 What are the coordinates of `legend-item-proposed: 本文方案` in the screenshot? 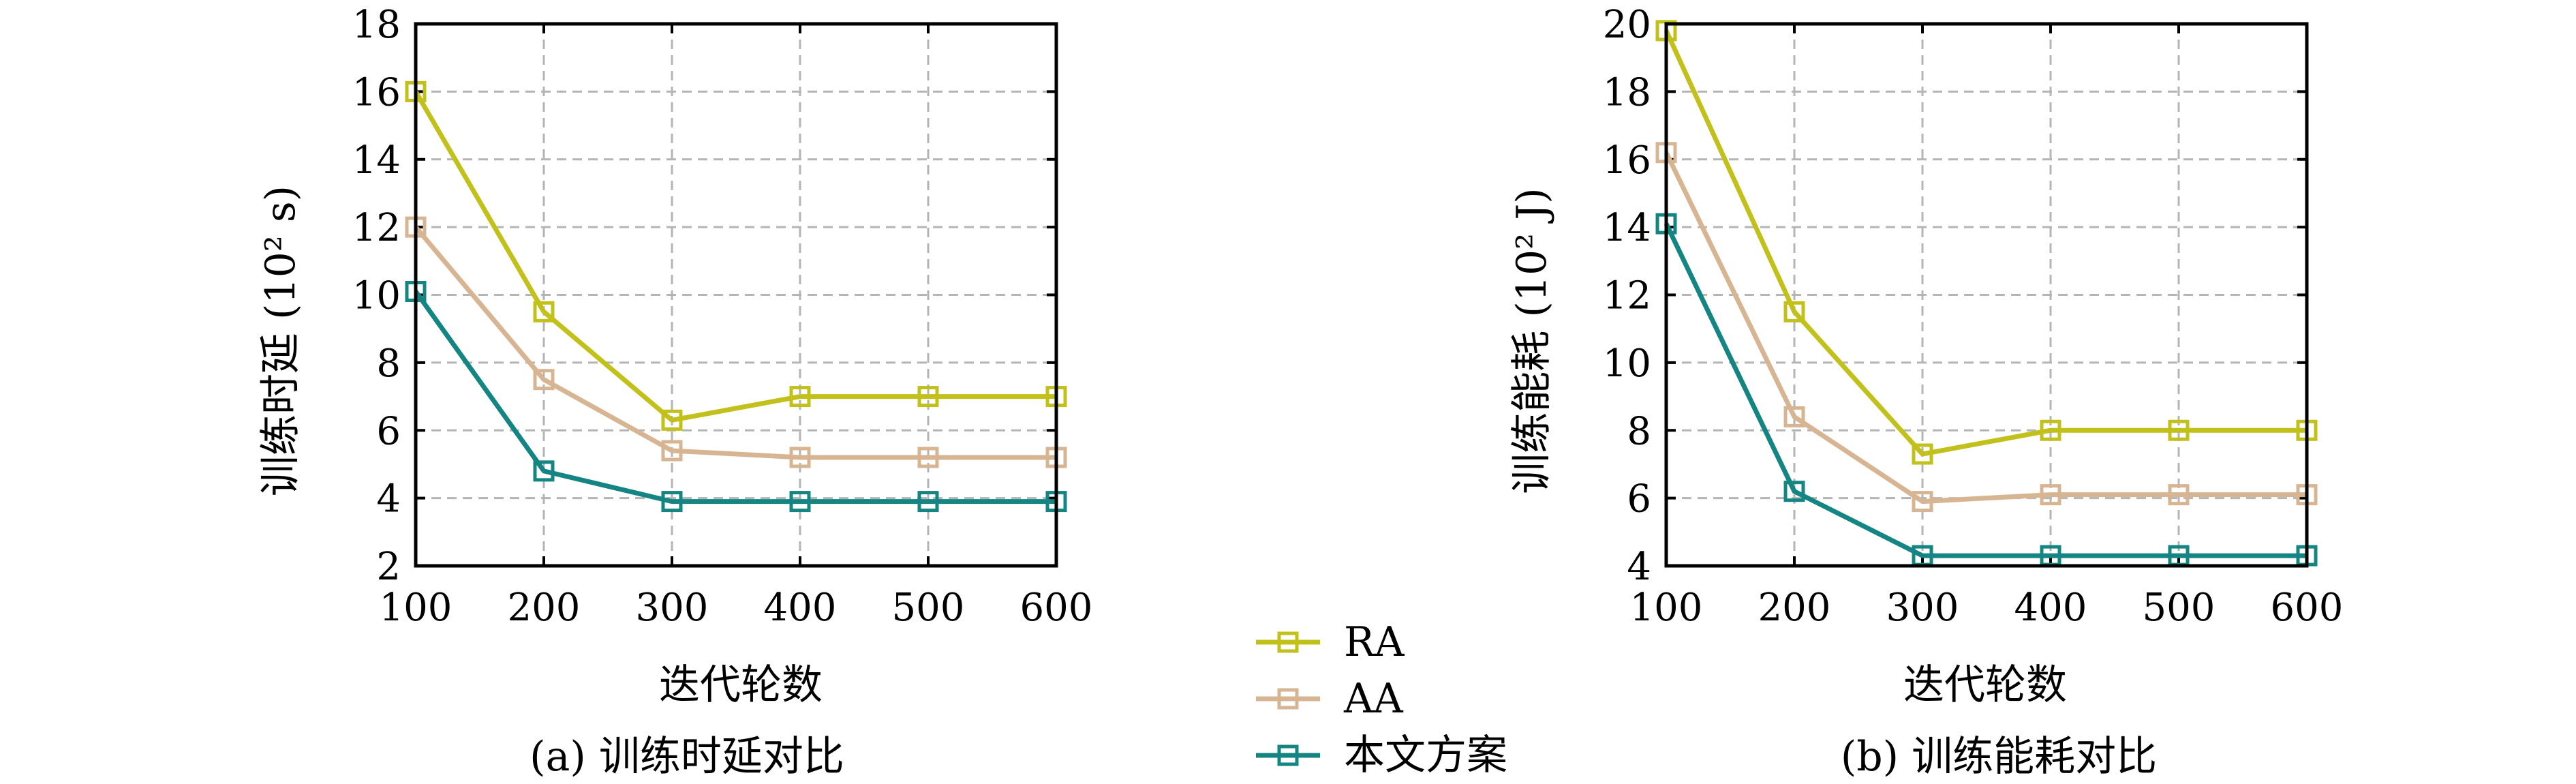 It's located at (1381, 756).